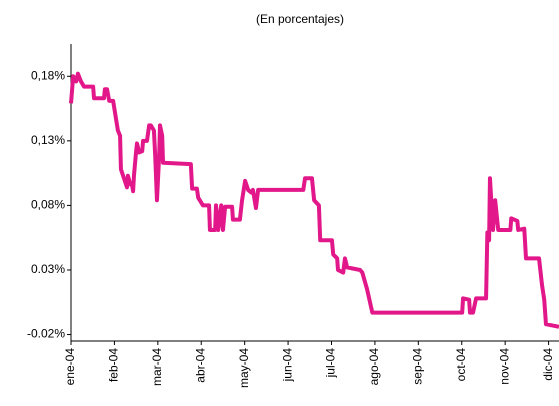 This screenshot has height=406, width=559. Describe the element at coordinates (70, 367) in the screenshot. I see `x-tick-label: ene-04` at that location.